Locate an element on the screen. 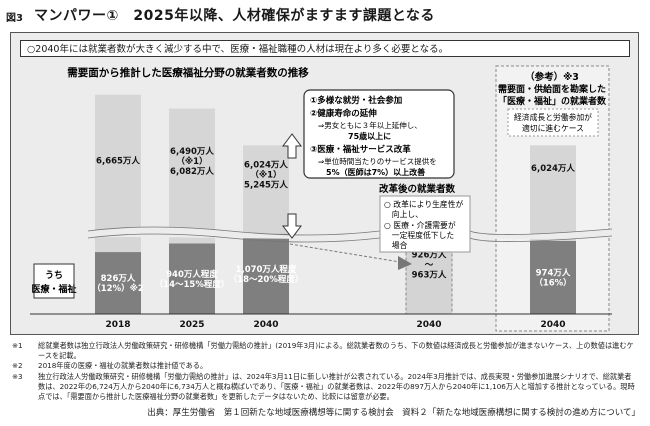  measure-3a: ⇒単位時間当たりのサービス提供を is located at coordinates (377, 161).